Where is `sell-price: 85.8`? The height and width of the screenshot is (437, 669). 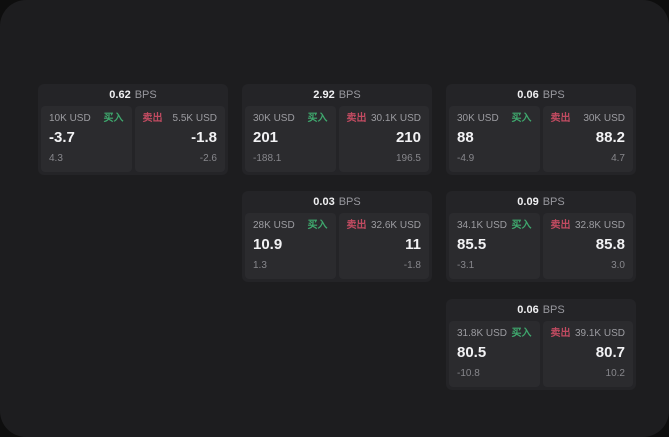
sell-price: 85.8 is located at coordinates (610, 244).